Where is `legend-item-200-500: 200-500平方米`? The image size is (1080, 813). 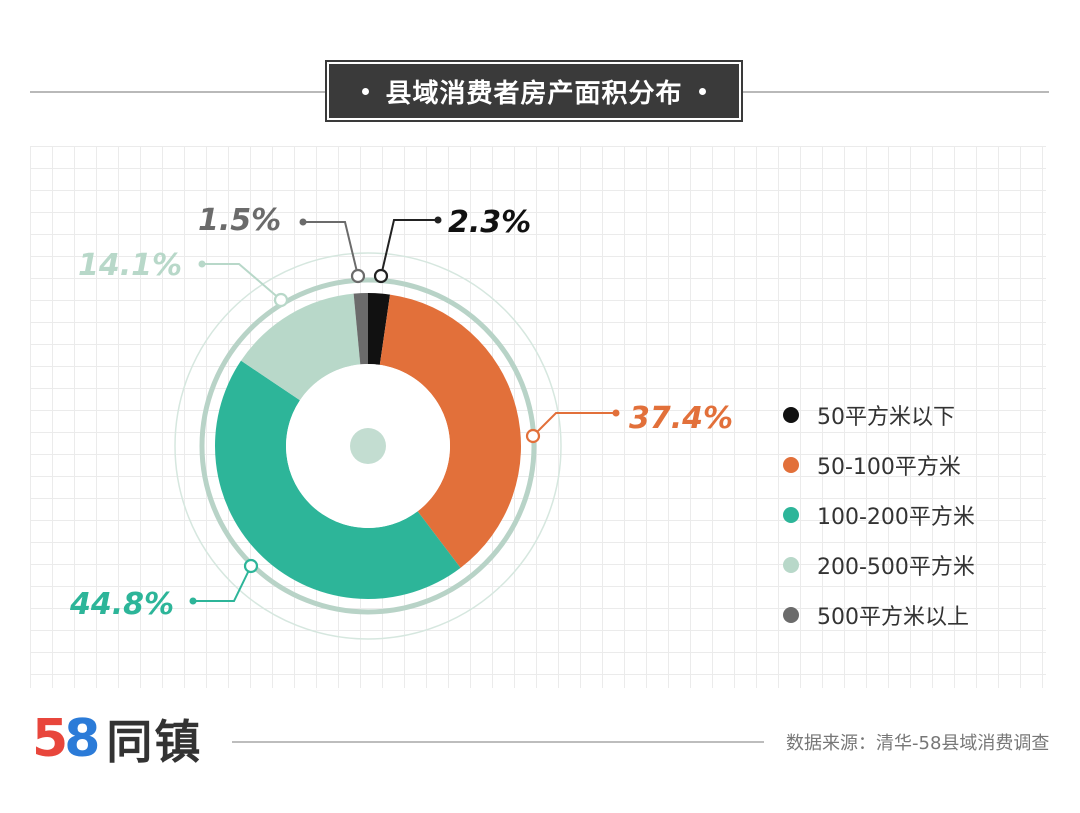
legend-item-200-500: 200-500平方米 is located at coordinates (879, 565).